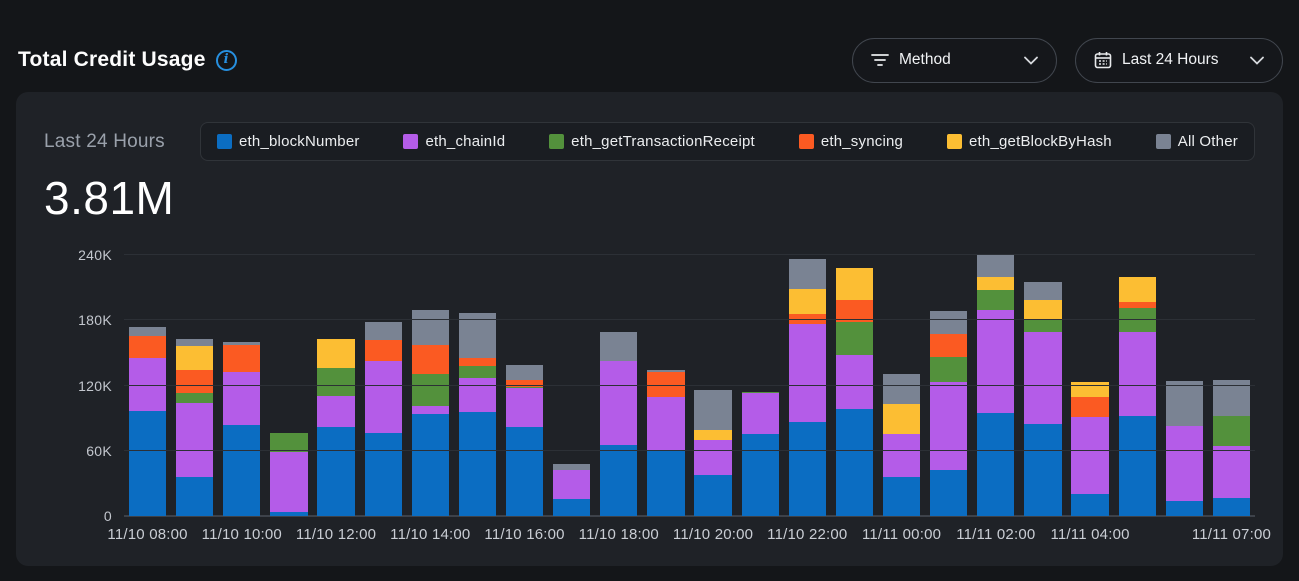 The height and width of the screenshot is (581, 1299). I want to click on legend-label: eth_getTransactionReceipt, so click(663, 141).